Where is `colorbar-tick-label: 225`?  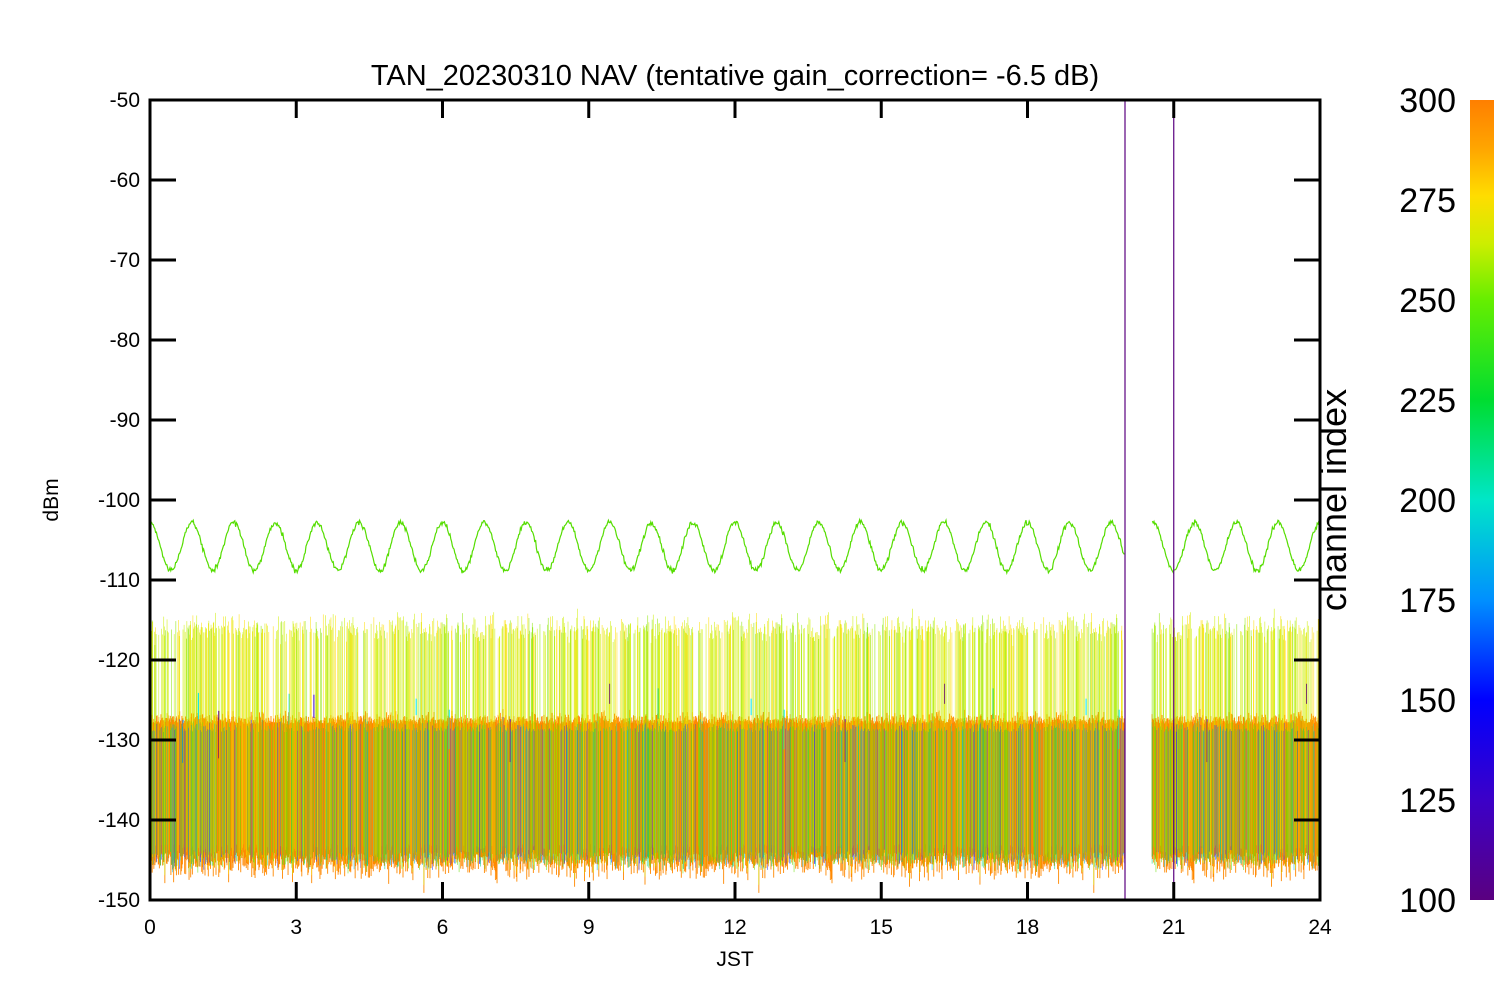
colorbar-tick-label: 225 is located at coordinates (1427, 401).